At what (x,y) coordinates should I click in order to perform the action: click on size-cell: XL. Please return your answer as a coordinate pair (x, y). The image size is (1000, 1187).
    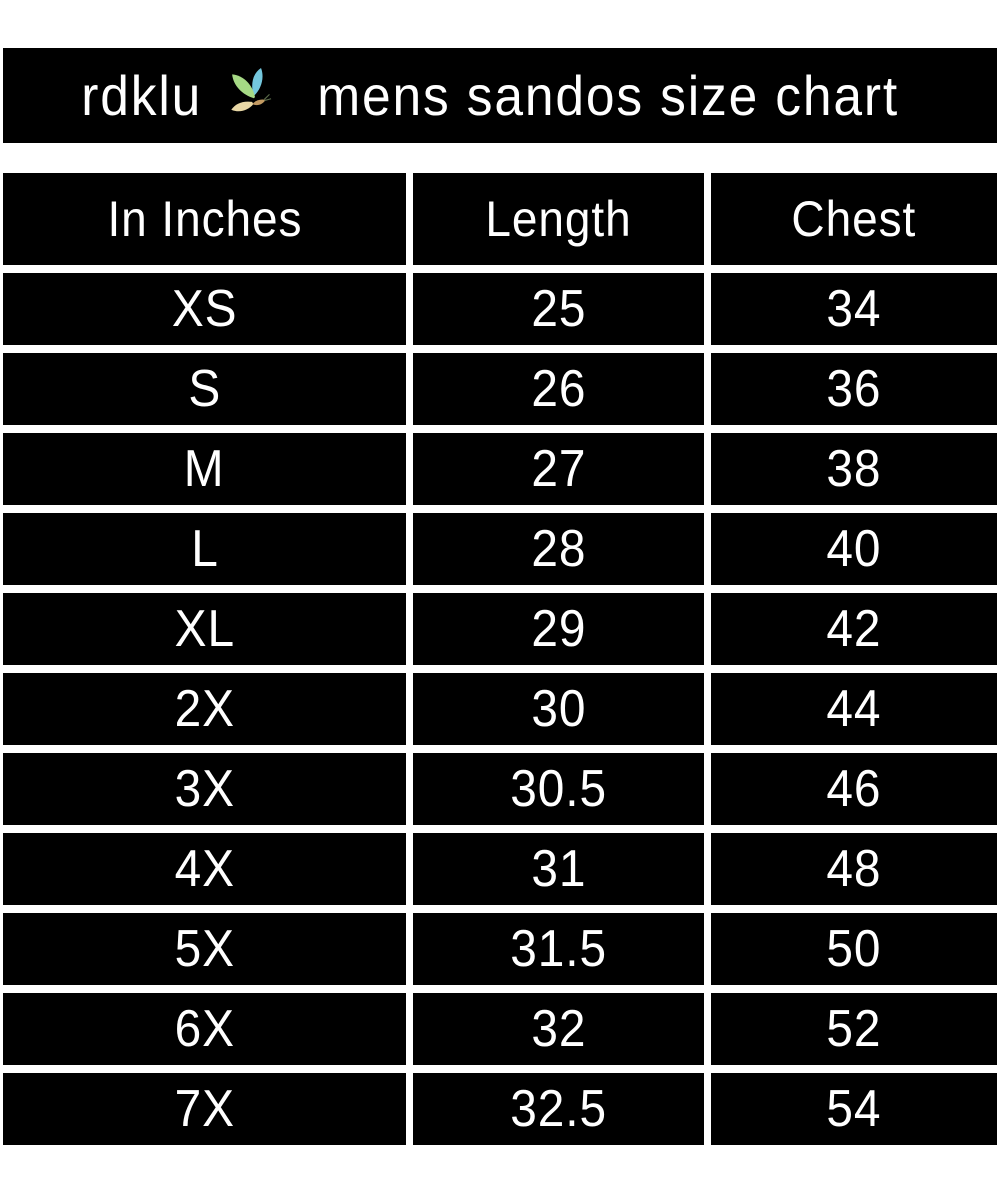
    Looking at the image, I should click on (204, 629).